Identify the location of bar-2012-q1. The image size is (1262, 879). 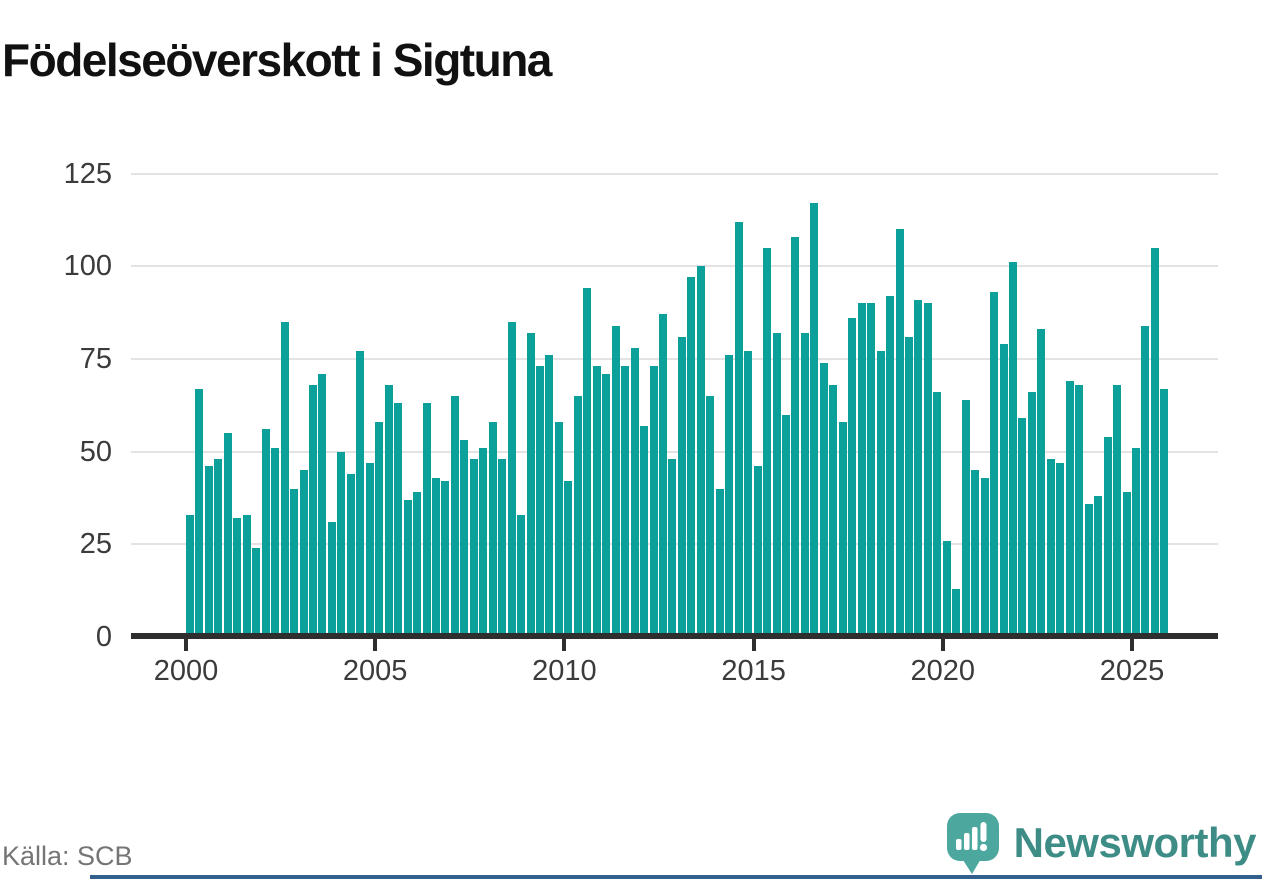
(644, 531).